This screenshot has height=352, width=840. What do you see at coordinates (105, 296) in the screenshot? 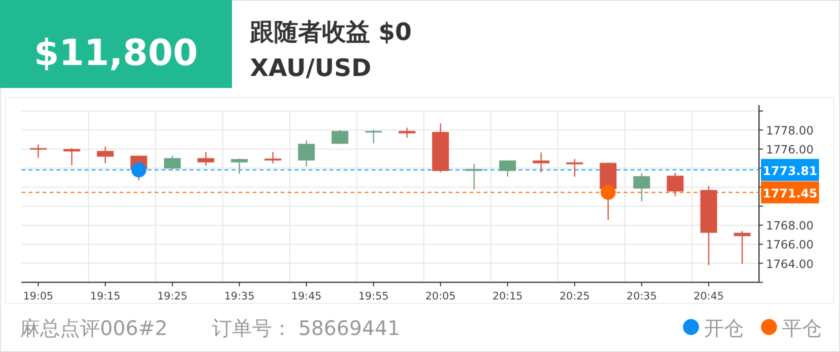
I see `x-tick-label: 19:15` at bounding box center [105, 296].